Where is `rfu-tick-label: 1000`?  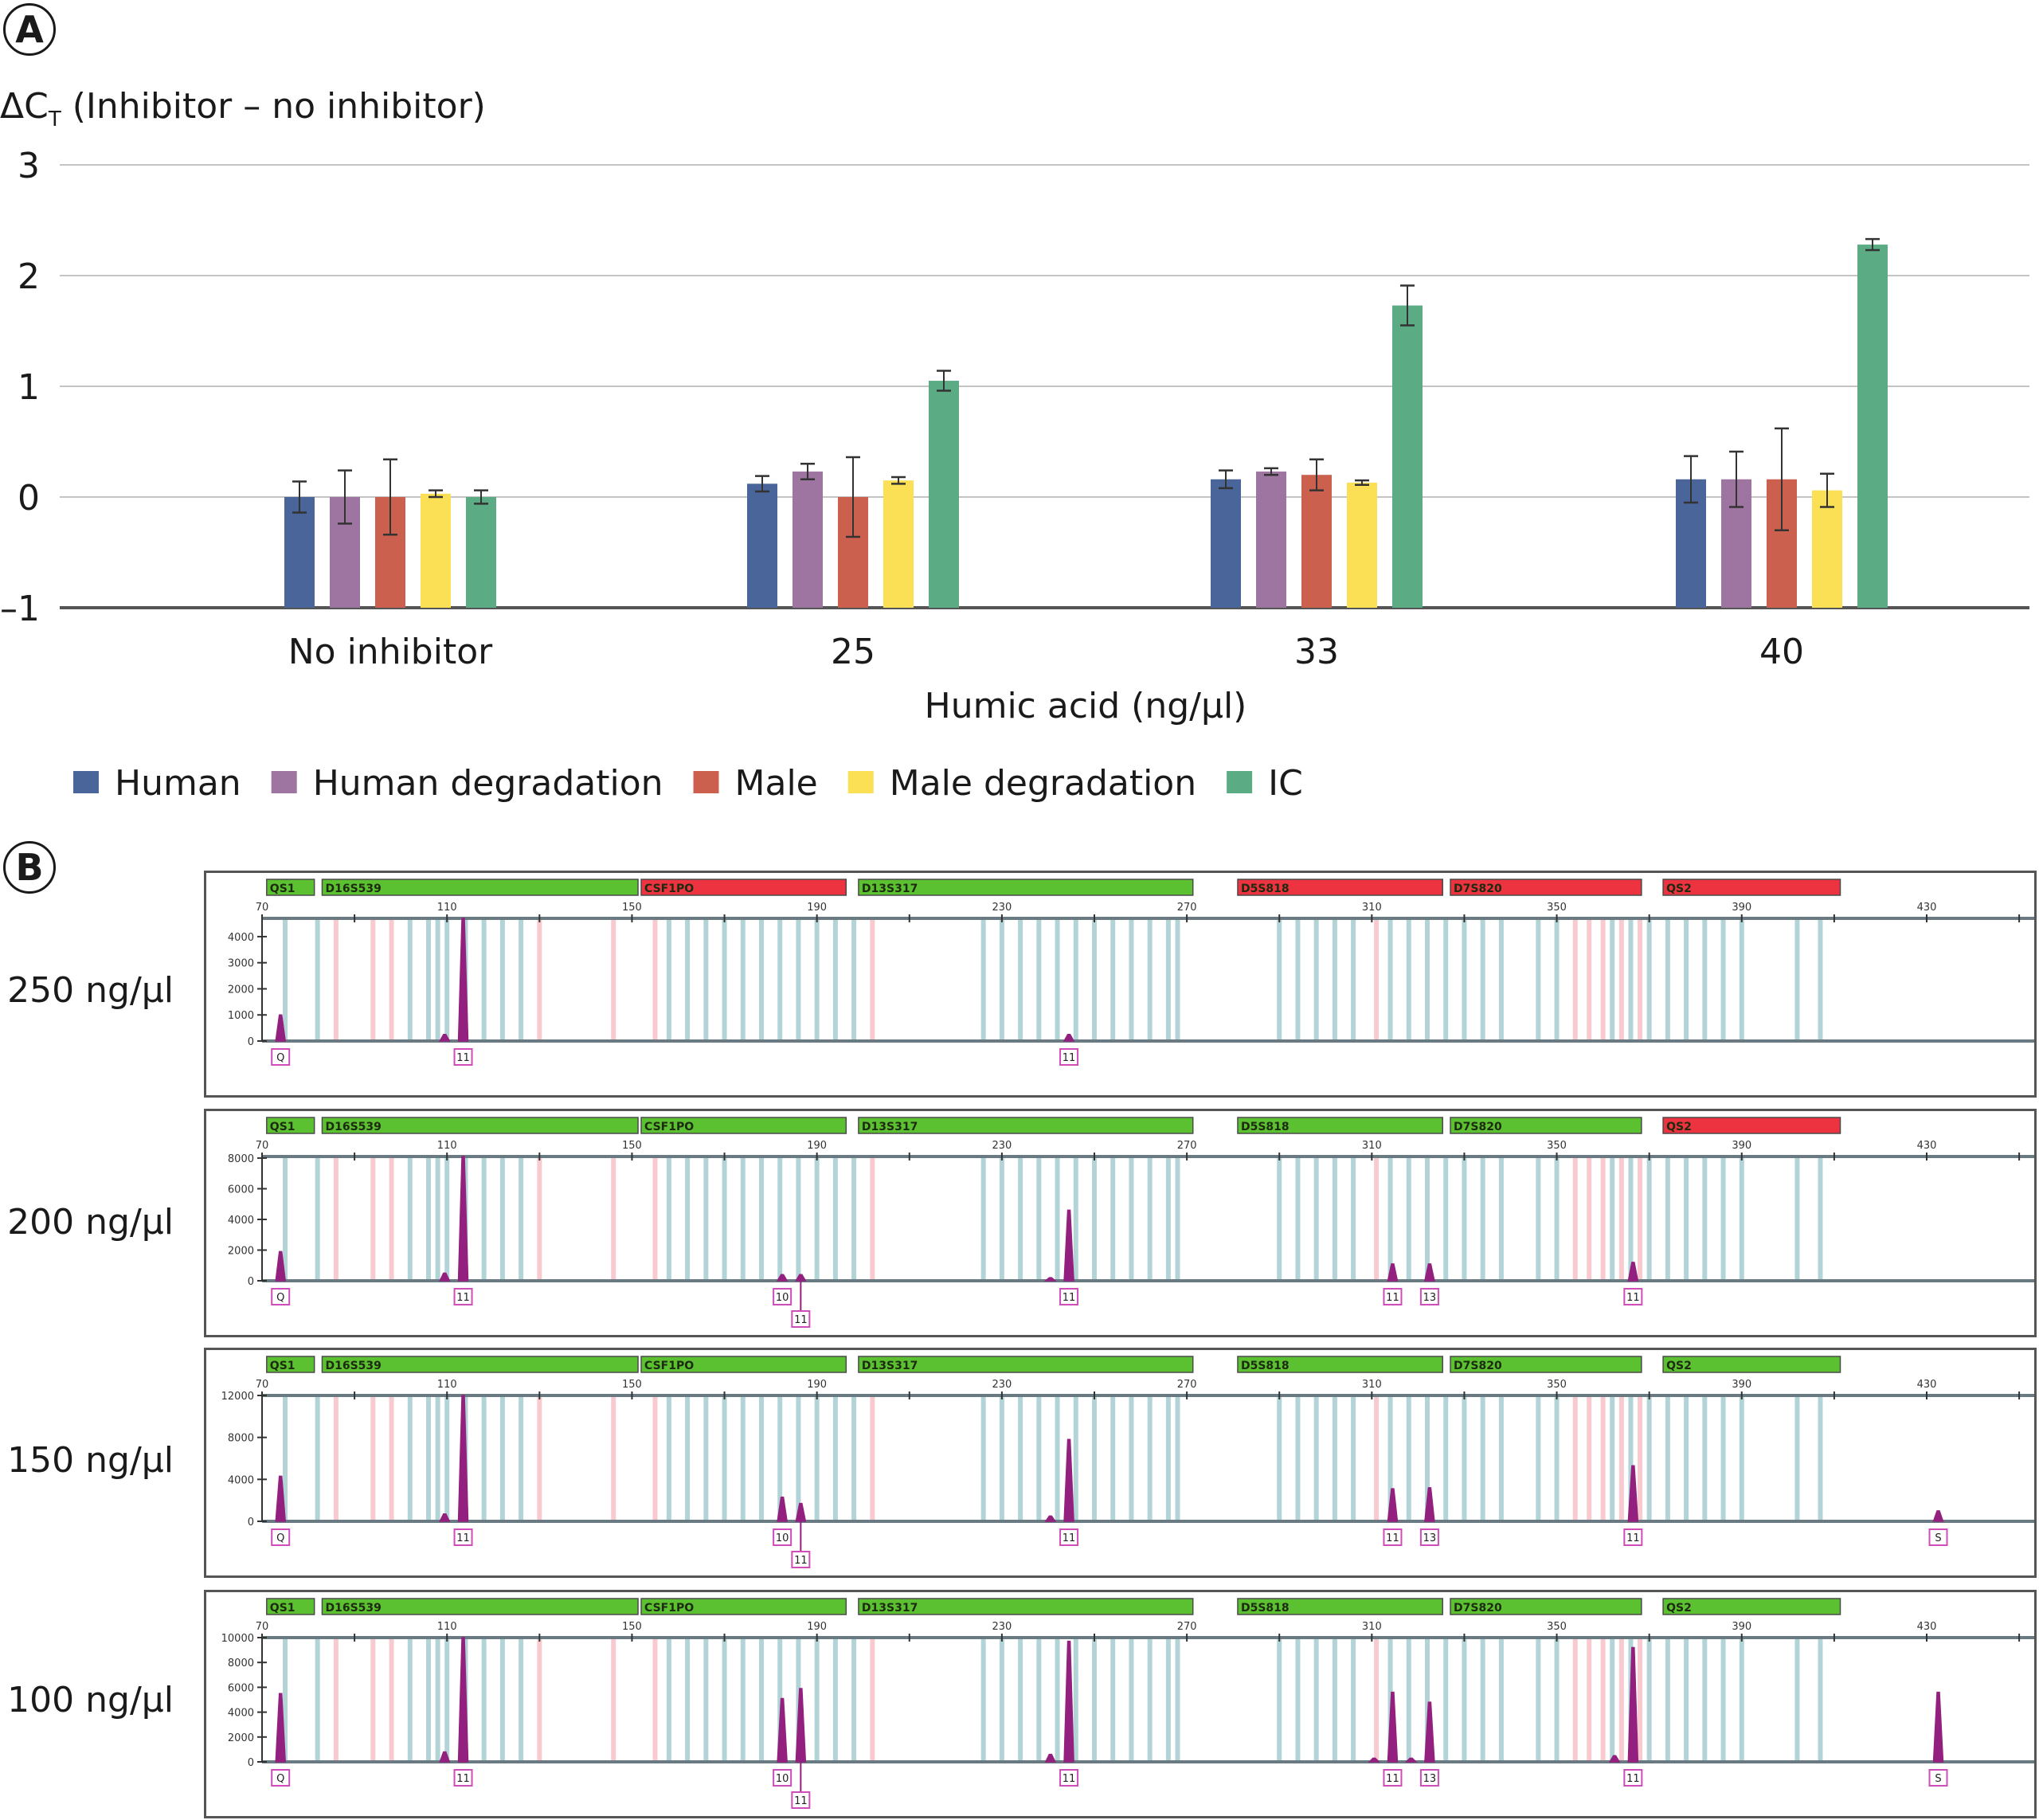 rfu-tick-label: 1000 is located at coordinates (241, 1016).